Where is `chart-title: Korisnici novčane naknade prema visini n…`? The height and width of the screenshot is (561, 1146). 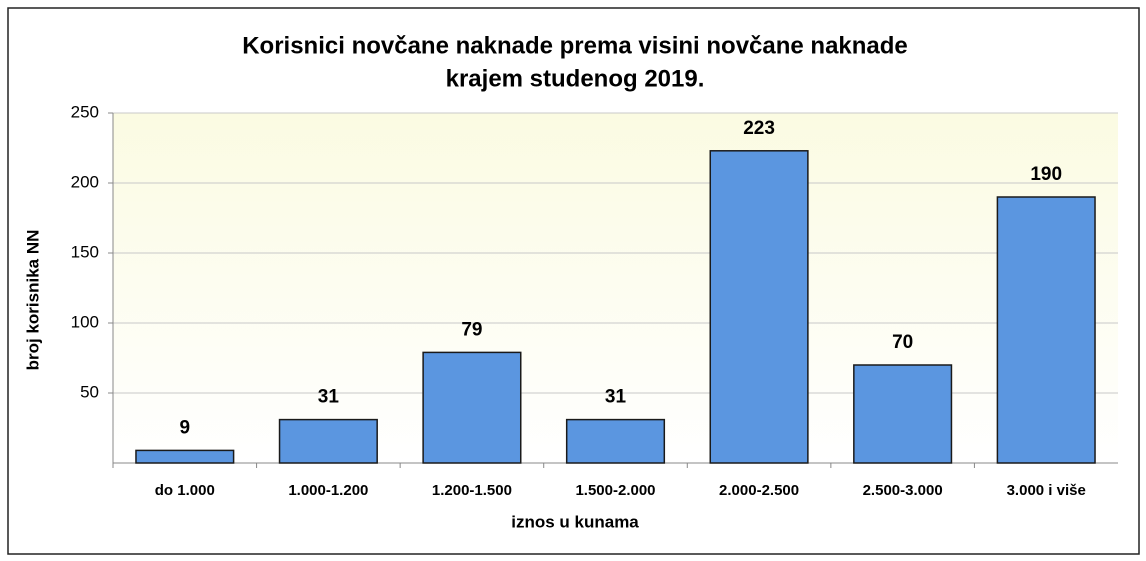 chart-title: Korisnici novčane naknade prema visini n… is located at coordinates (575, 45).